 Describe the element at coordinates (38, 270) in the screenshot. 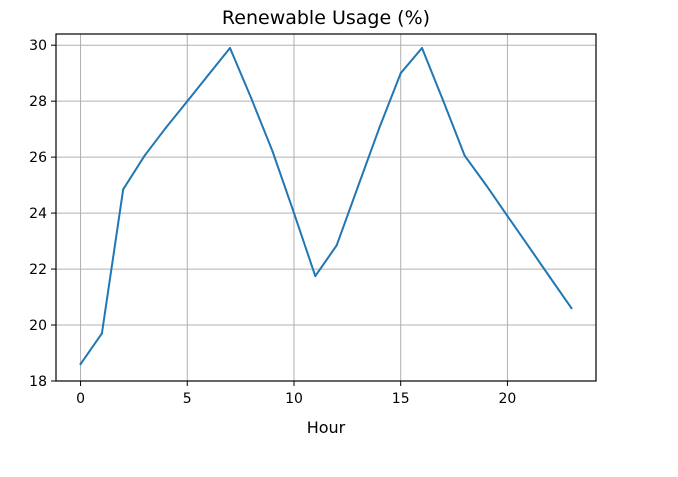

I see `y-tick-label: 22` at that location.